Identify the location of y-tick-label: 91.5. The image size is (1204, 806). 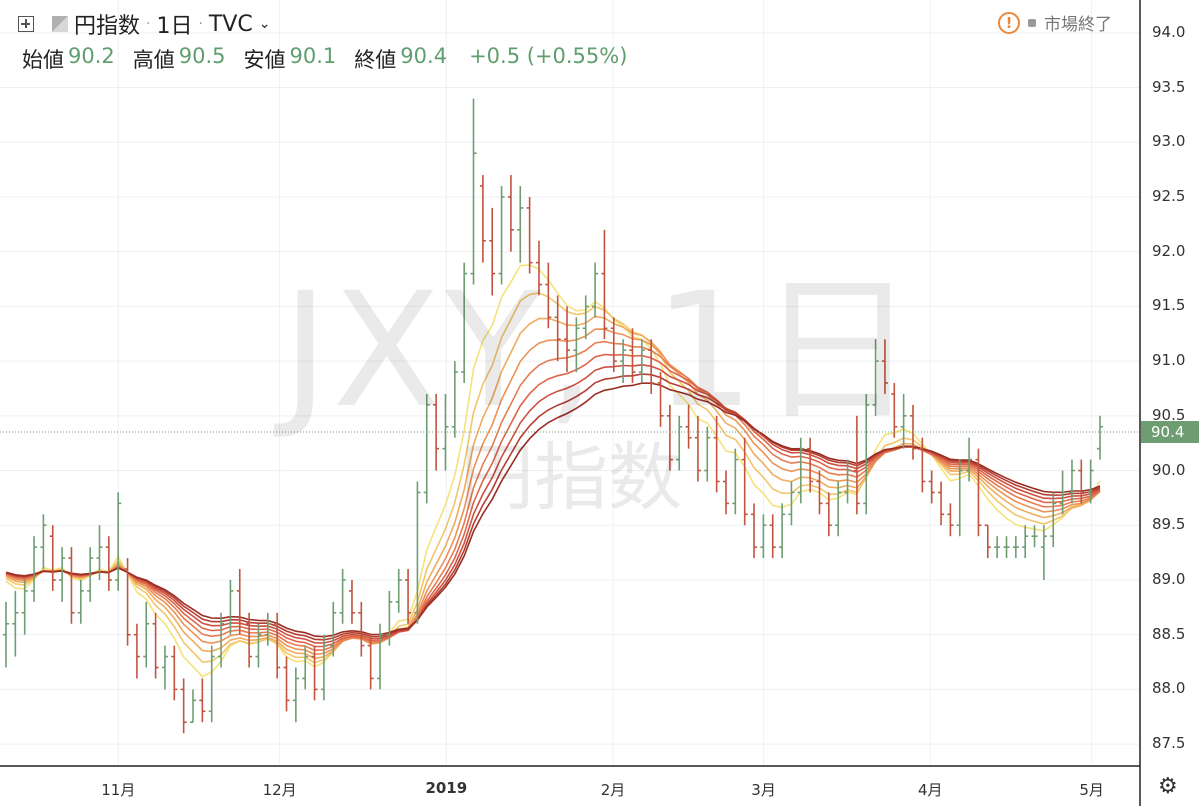
(1169, 305).